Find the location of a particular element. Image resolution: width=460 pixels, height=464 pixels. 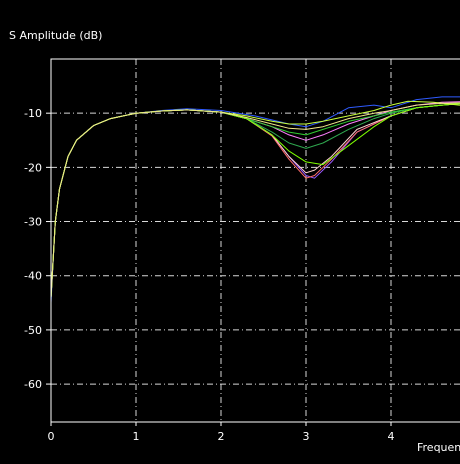

y-tick-label: -40 is located at coordinates (33, 276).